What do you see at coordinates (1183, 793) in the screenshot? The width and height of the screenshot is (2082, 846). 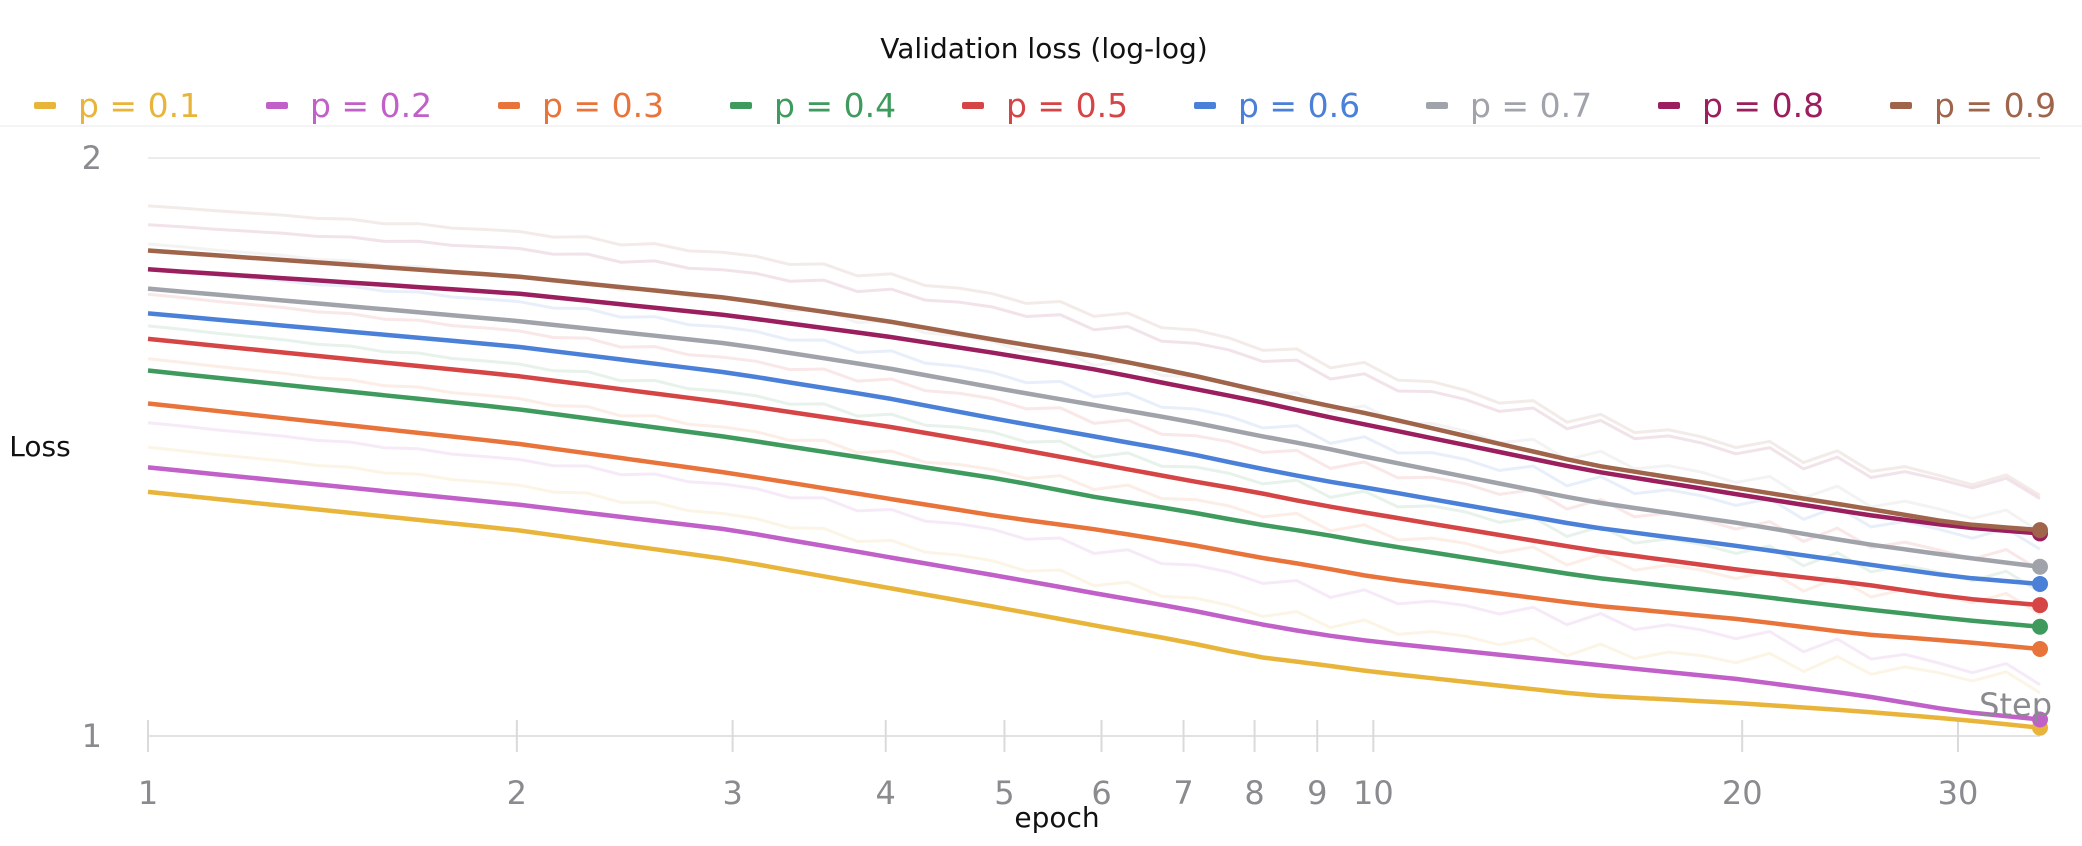 I see `x-tick-label: 7` at bounding box center [1183, 793].